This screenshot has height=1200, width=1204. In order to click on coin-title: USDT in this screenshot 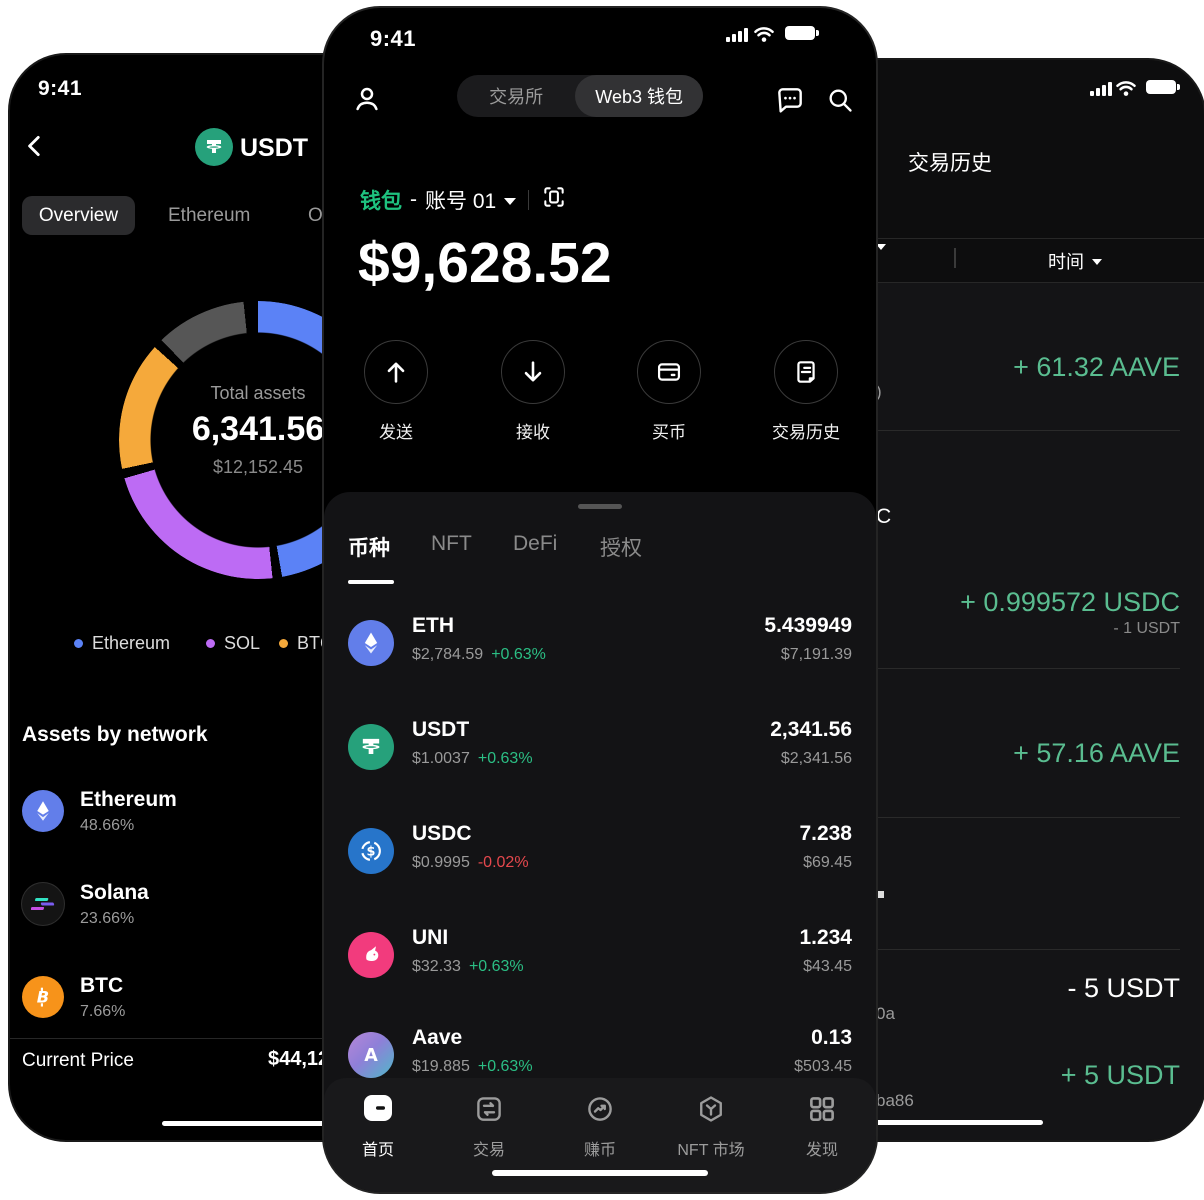, I will do `click(274, 148)`.